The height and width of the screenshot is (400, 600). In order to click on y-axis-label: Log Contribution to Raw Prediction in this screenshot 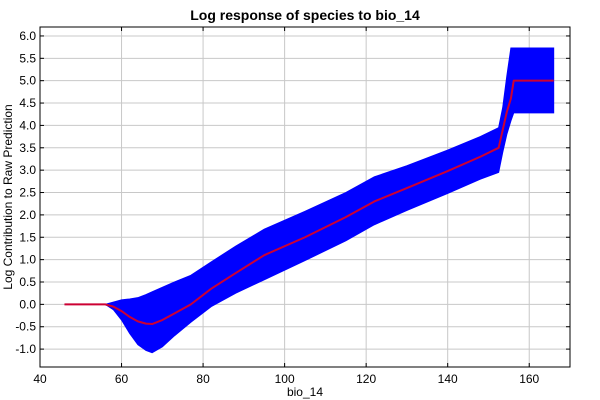, I will do `click(8, 196)`.